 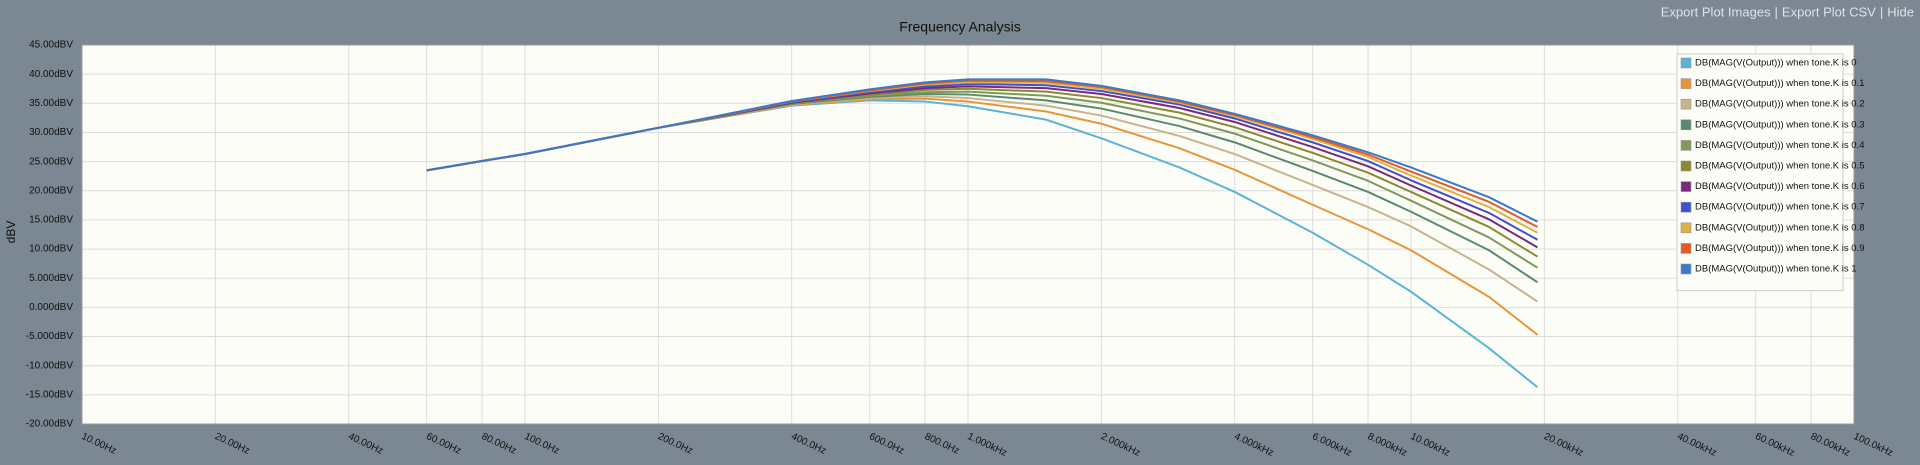 I want to click on legend-label: DB(MAG(V(Output))) when tone.K is 0.3, so click(x=1779, y=124).